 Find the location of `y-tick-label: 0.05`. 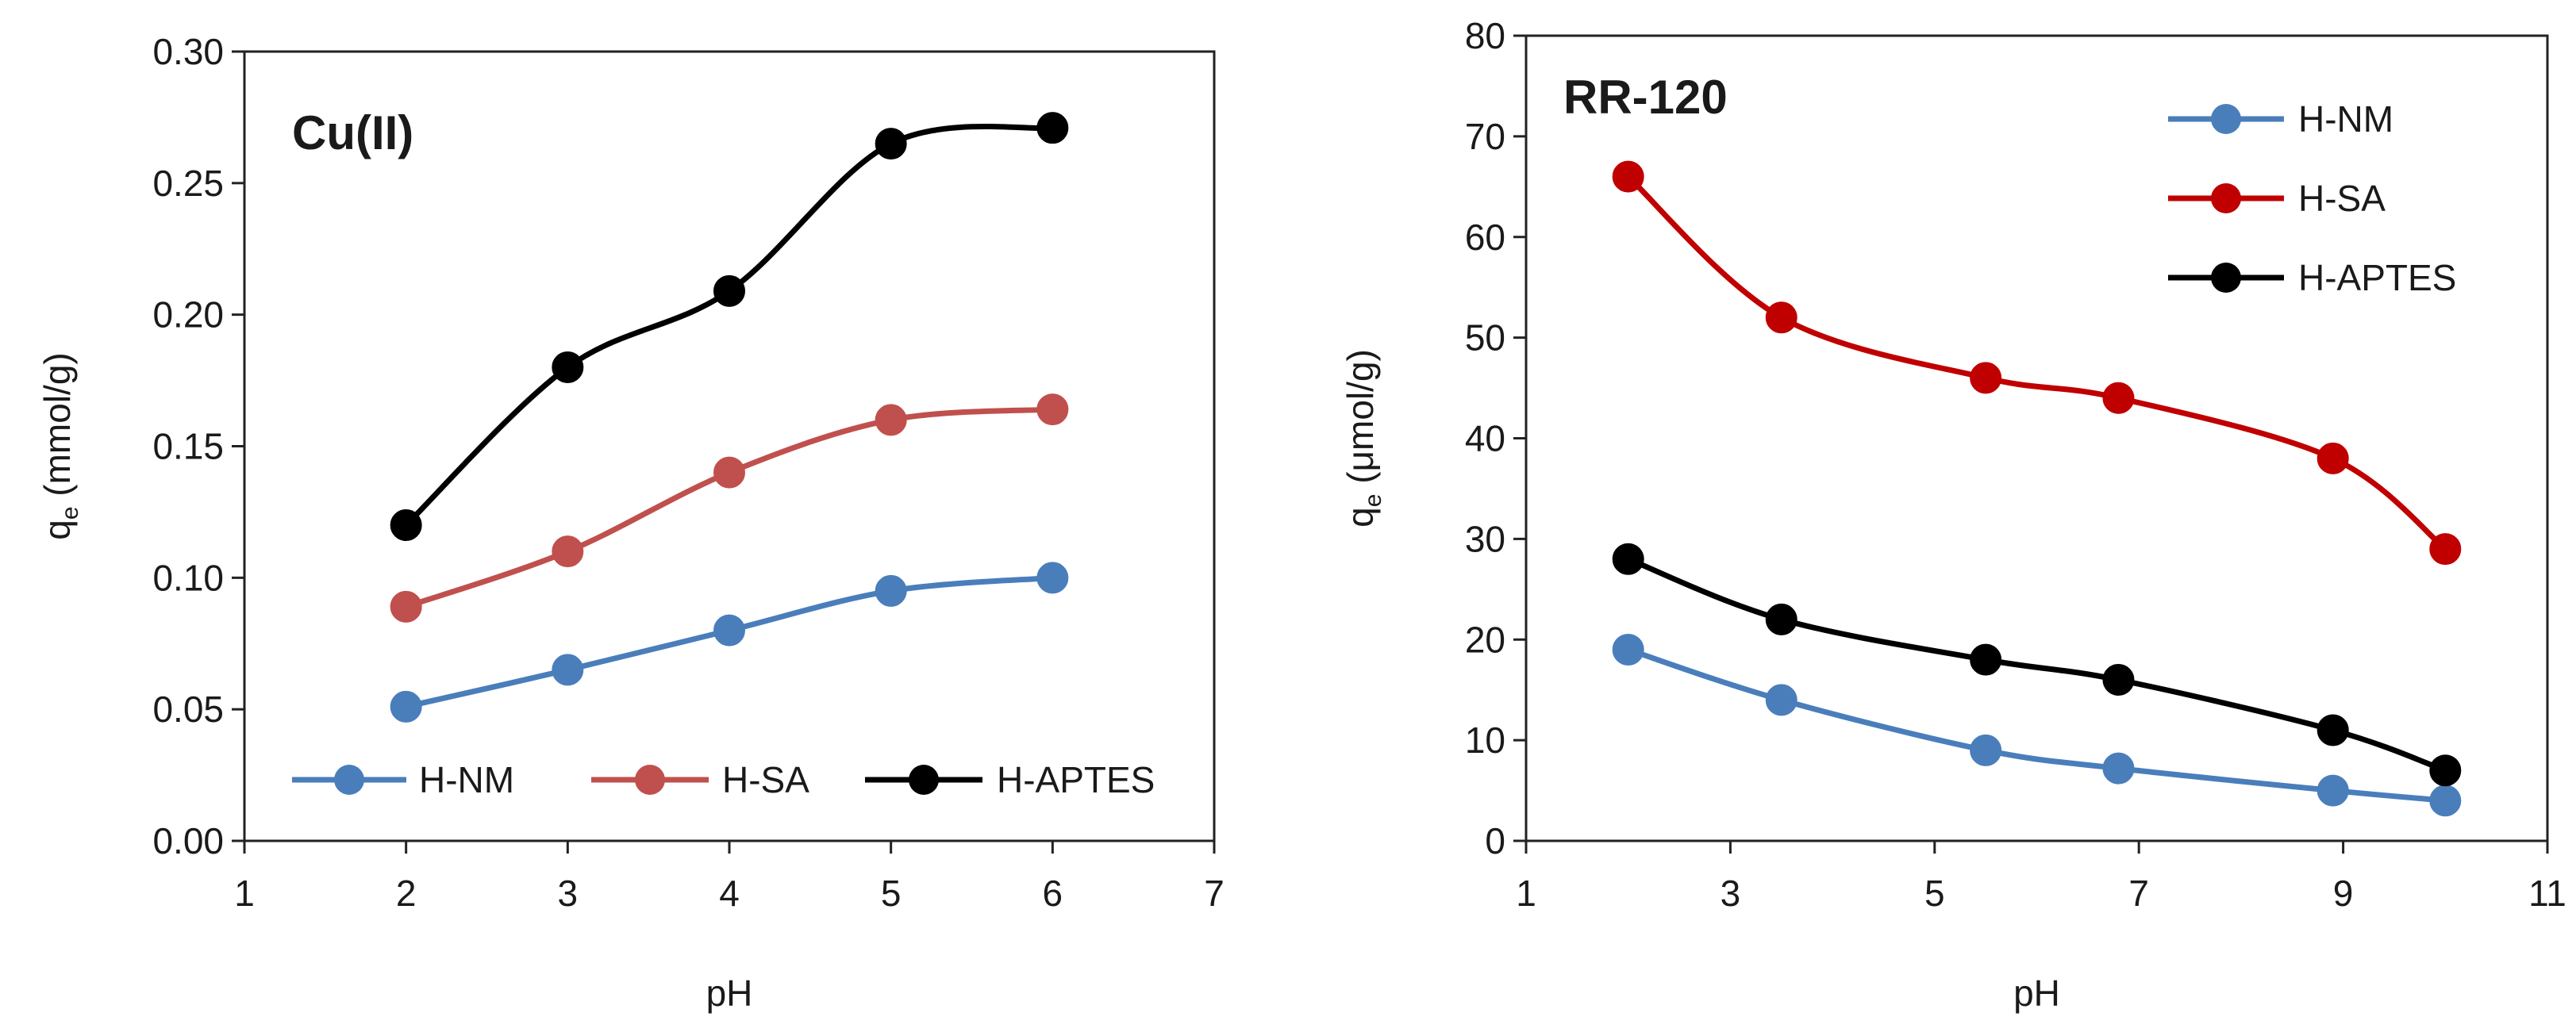

y-tick-label: 0.05 is located at coordinates (188, 709).